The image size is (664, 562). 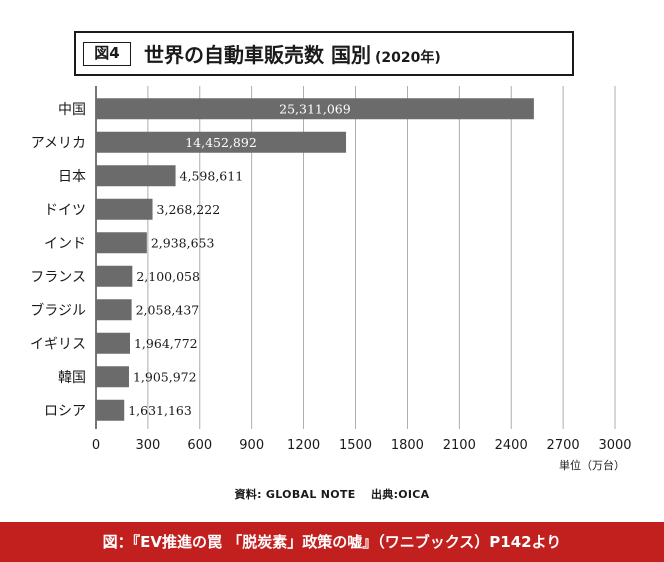 What do you see at coordinates (332, 494) in the screenshot?
I see `source-note: 資料: GLOBAL NOTE 出典:OICA` at bounding box center [332, 494].